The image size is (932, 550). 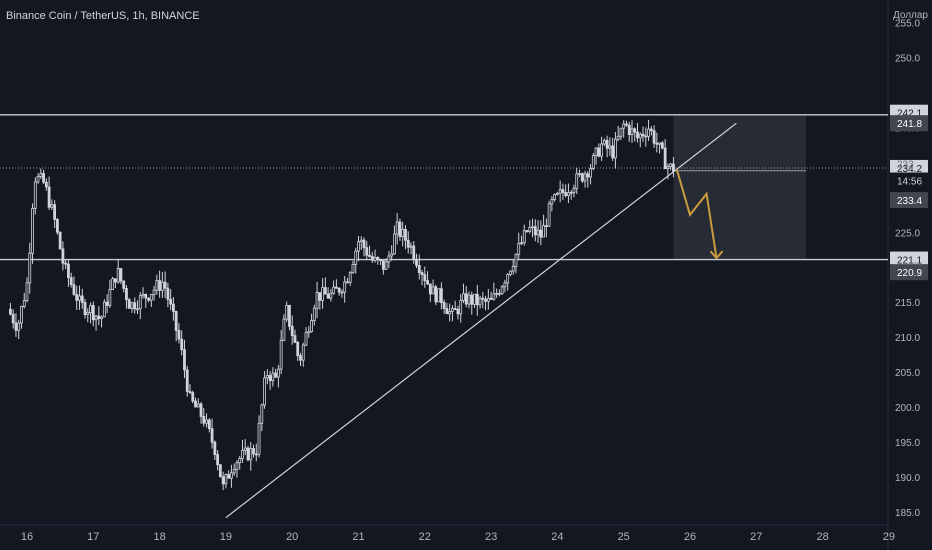 I want to click on price-label: 14:56, so click(x=909, y=182).